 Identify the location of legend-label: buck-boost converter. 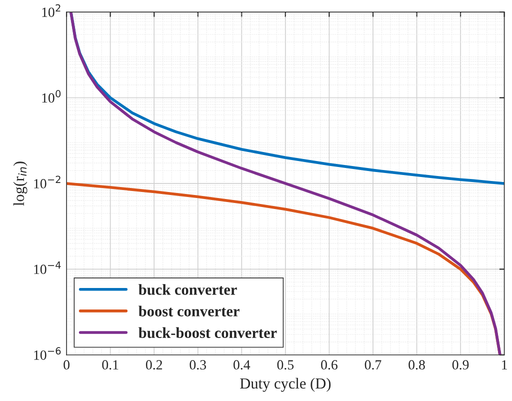
(207, 332).